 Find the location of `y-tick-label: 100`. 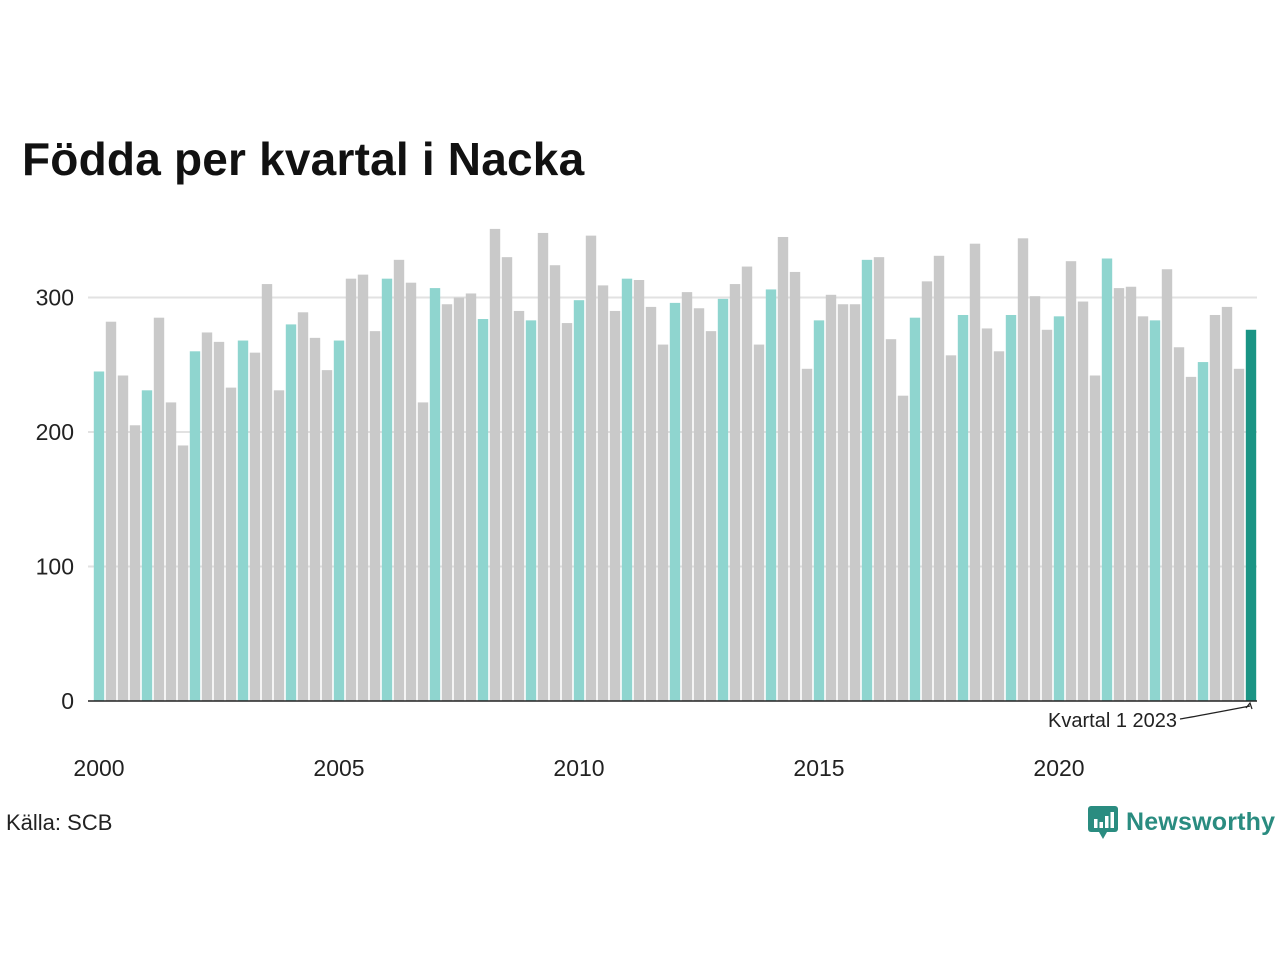

y-tick-label: 100 is located at coordinates (55, 567).